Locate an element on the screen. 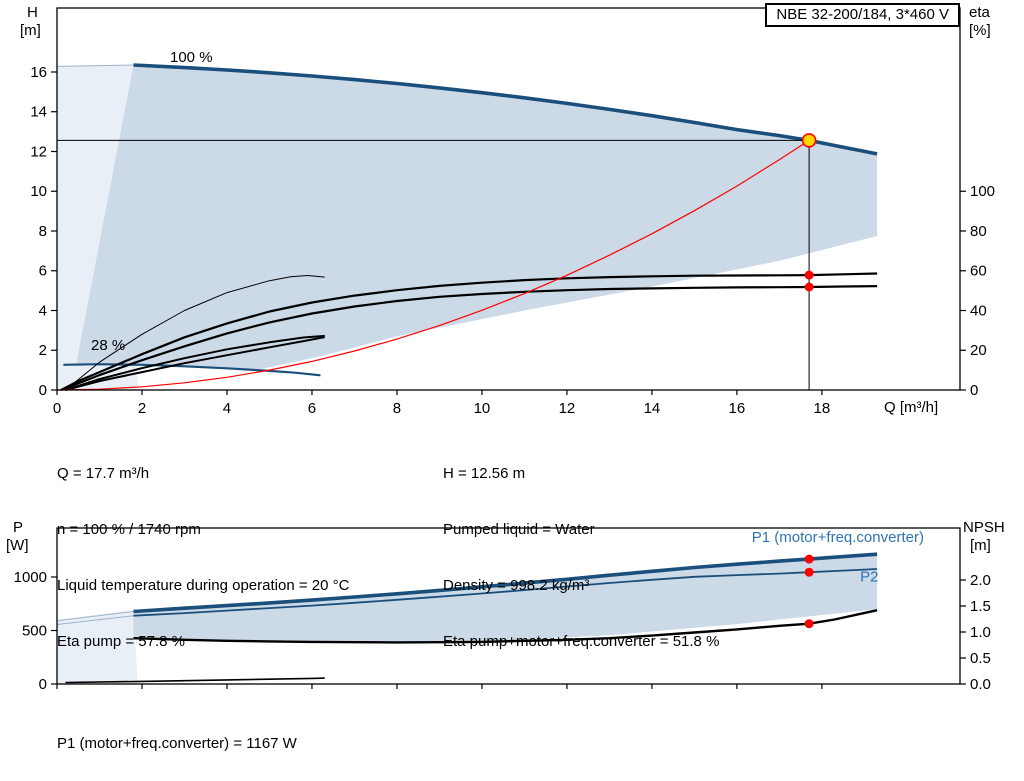  eta-reduced-curve-a is located at coordinates (195, 362).